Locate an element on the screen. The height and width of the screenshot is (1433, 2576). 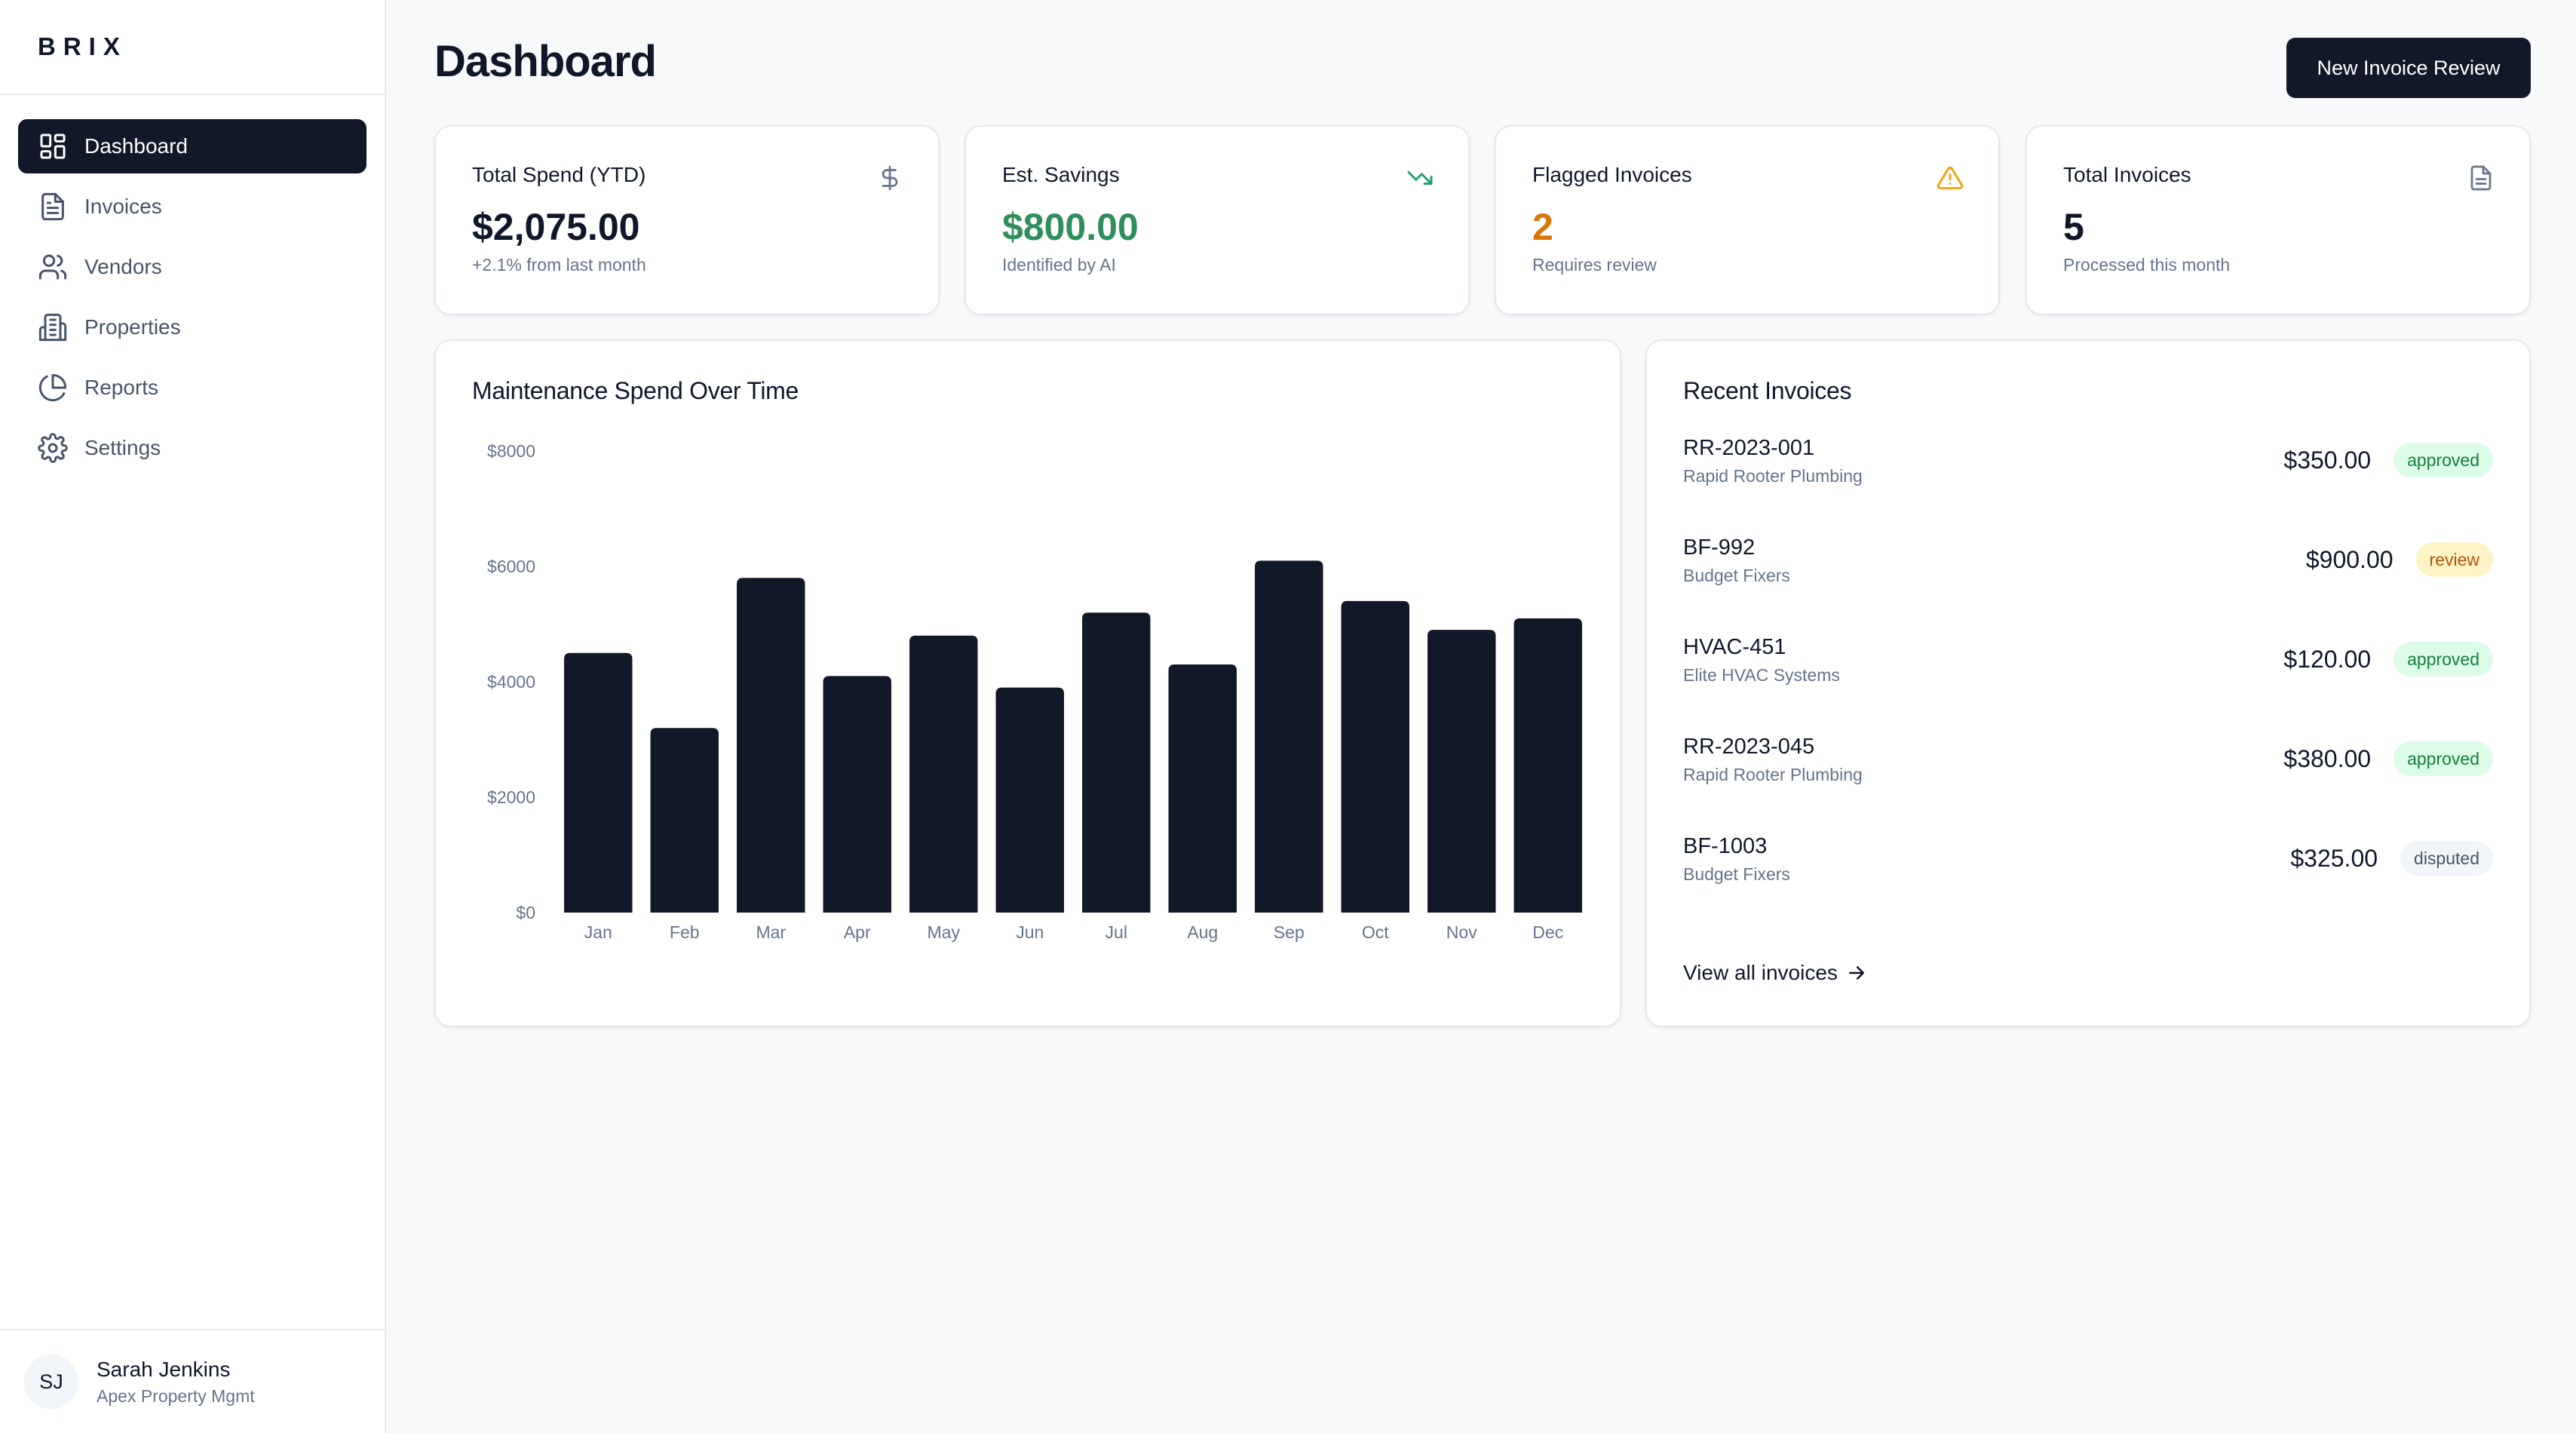
invoice-amount: $120.00 is located at coordinates (2327, 659).